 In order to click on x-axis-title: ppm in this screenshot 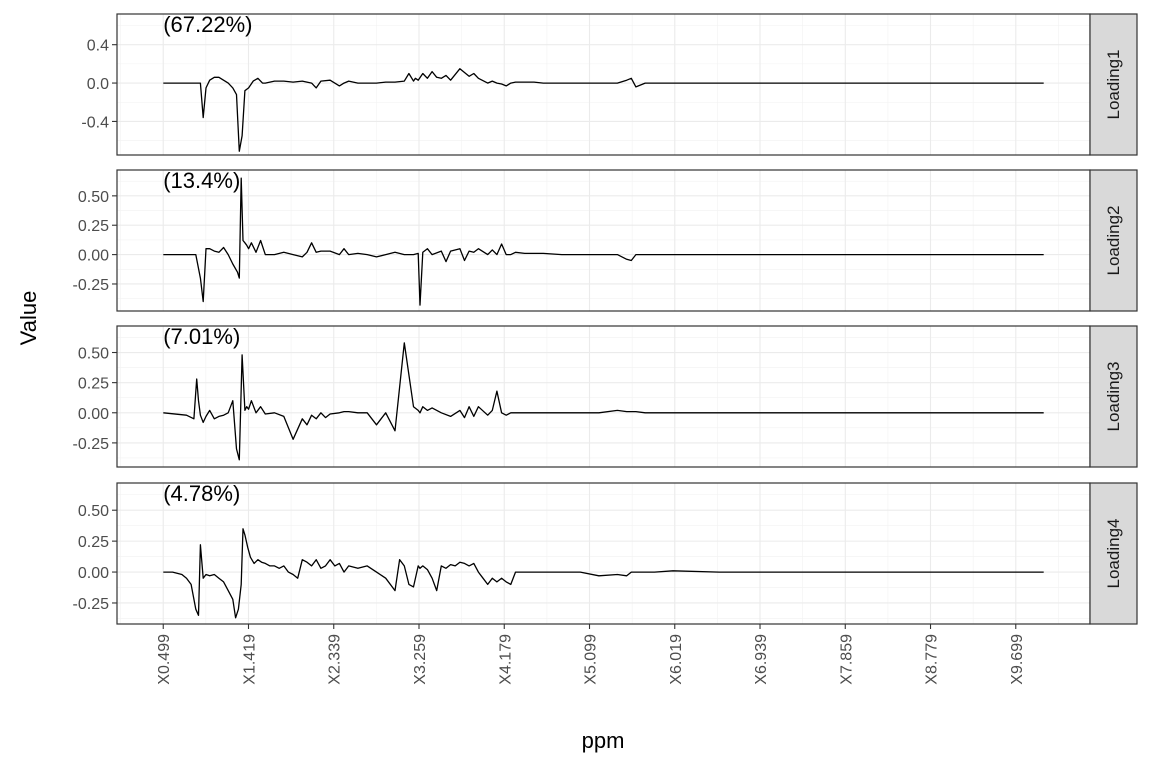, I will do `click(603, 740)`.